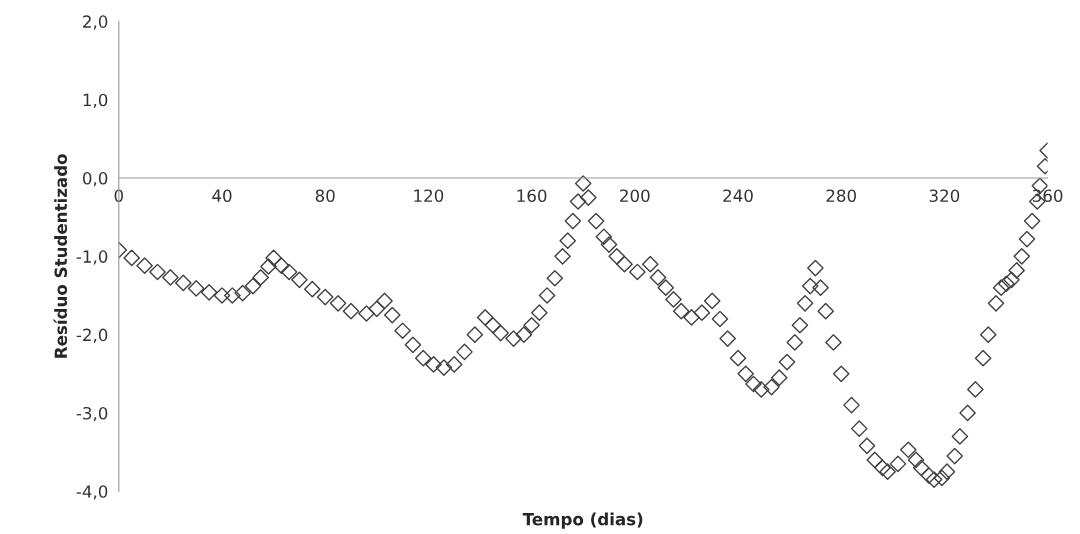 This screenshot has height=534, width=1080. I want to click on y-tick-label: 2,0, so click(95, 22).